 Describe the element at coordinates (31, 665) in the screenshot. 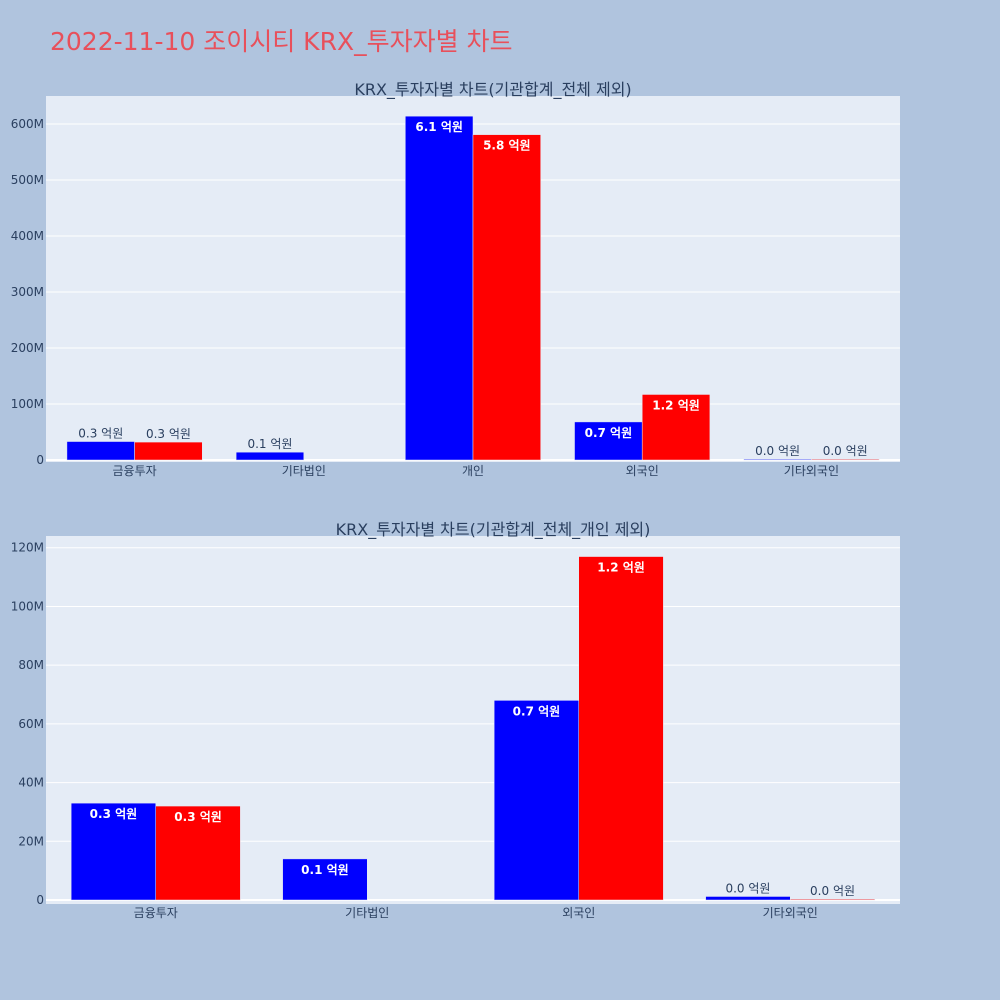

I see `y-tick-label: 80M` at that location.